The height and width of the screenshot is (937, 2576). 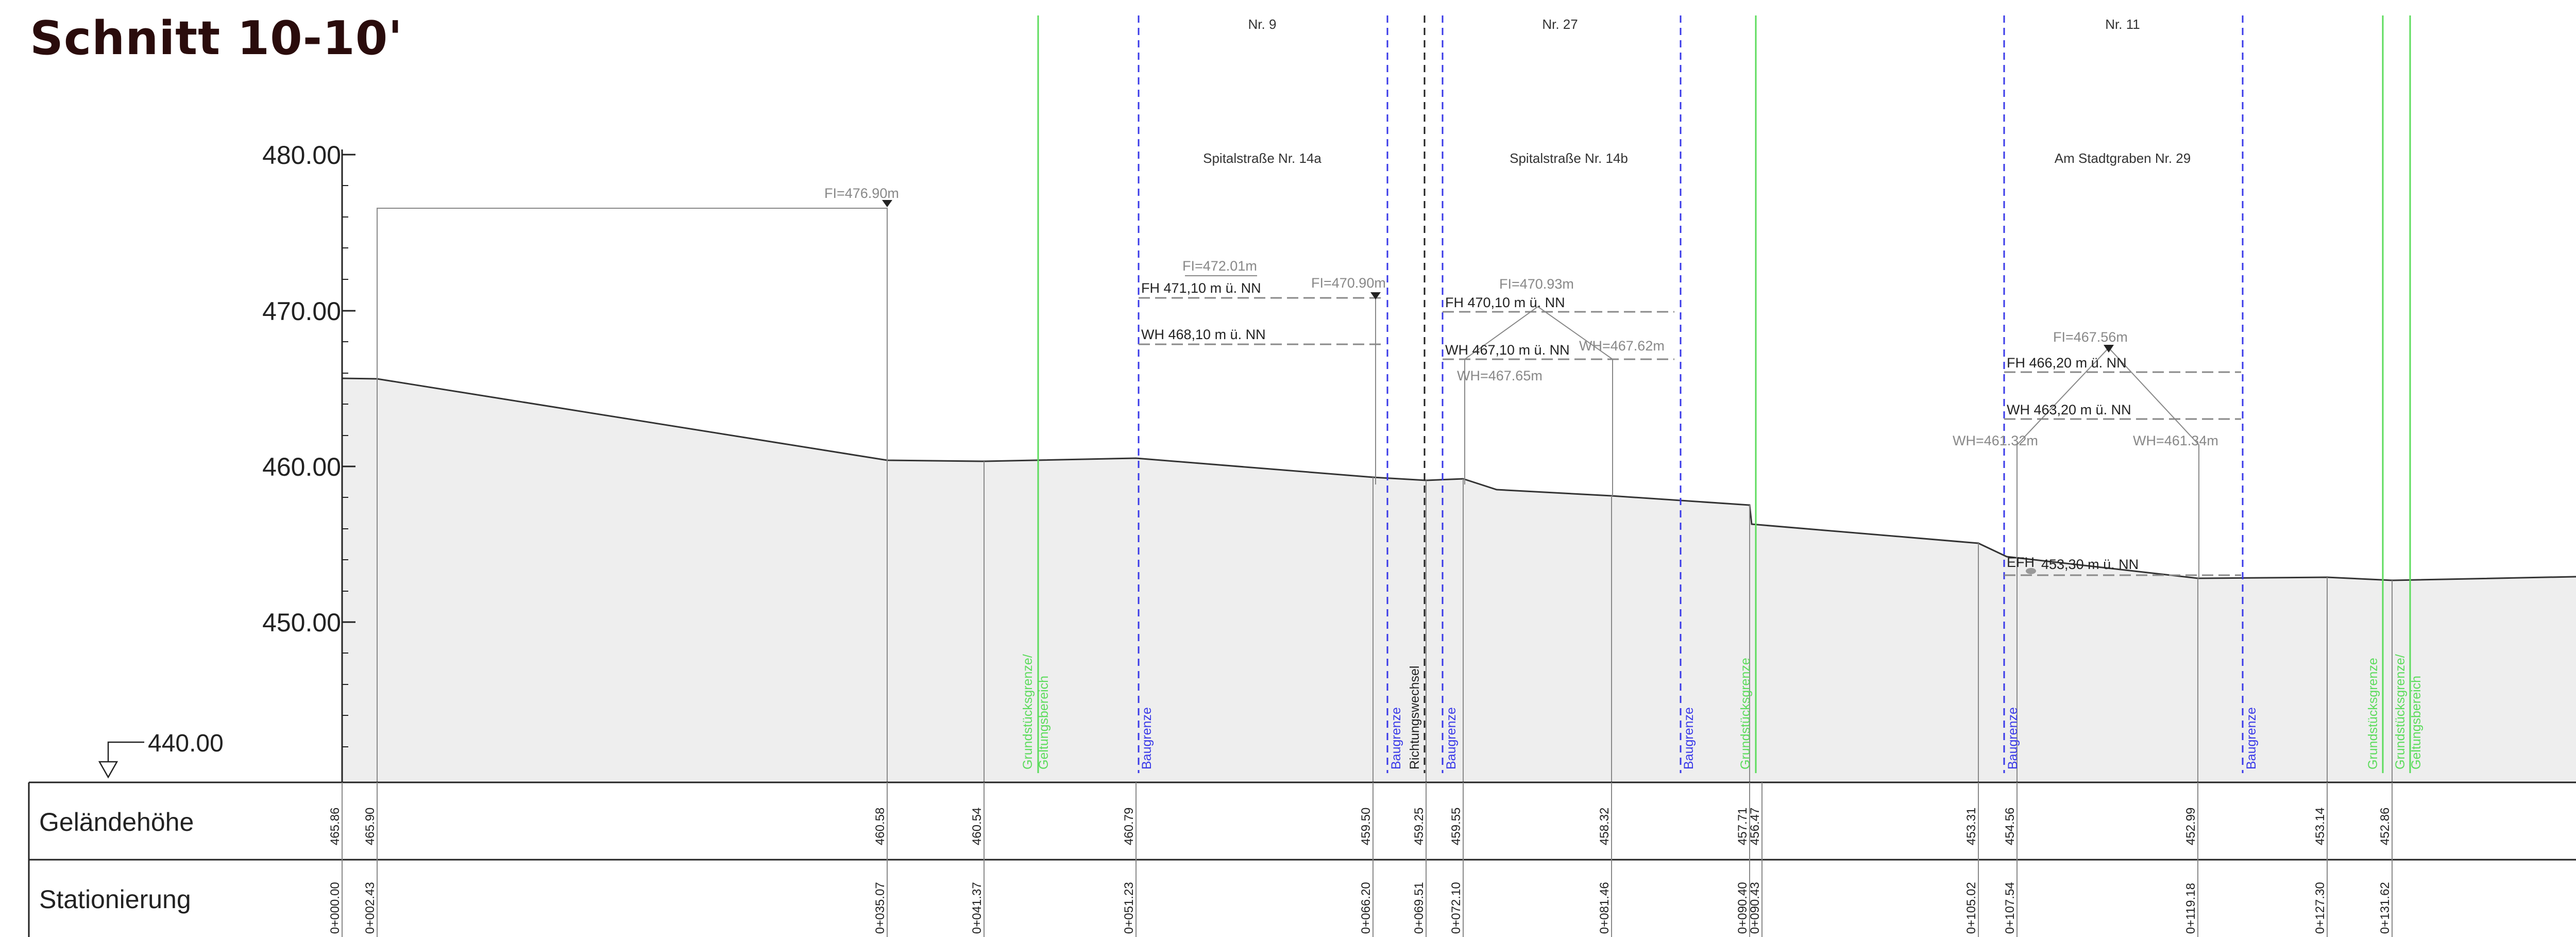 What do you see at coordinates (1419, 826) in the screenshot?
I see `gelaende-value: 459.25` at bounding box center [1419, 826].